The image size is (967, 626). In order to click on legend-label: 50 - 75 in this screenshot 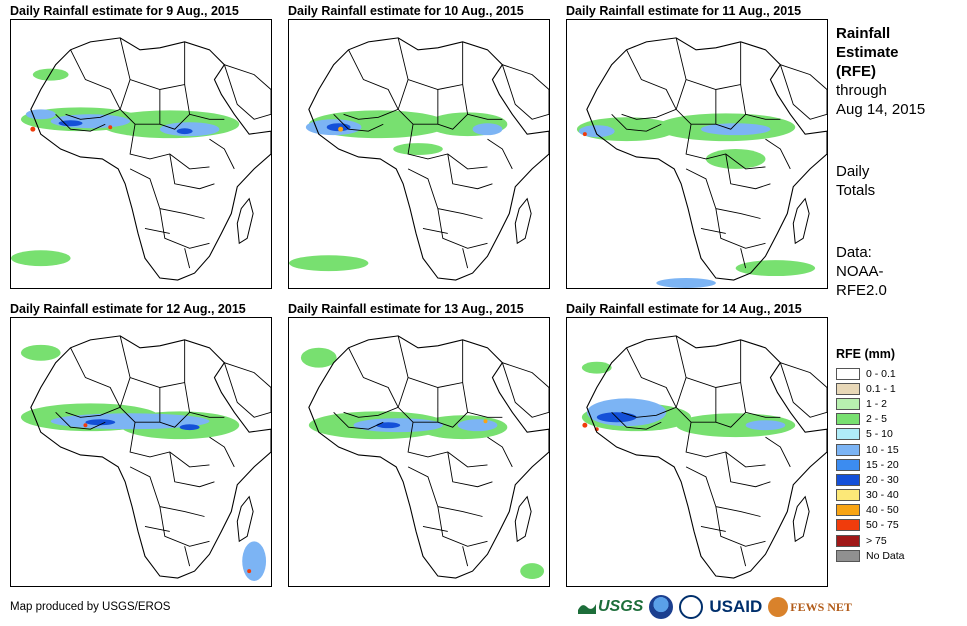, I will do `click(882, 525)`.